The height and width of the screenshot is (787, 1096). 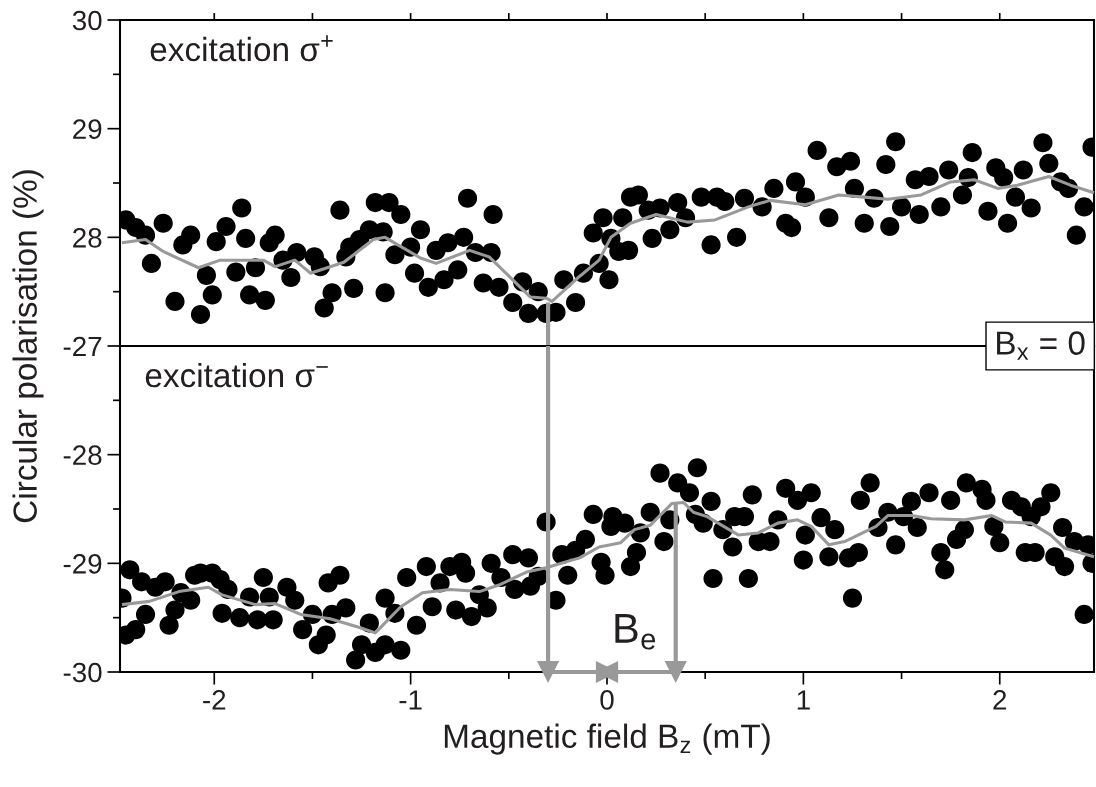 What do you see at coordinates (803, 700) in the screenshot?
I see `x-tick-label: 1` at bounding box center [803, 700].